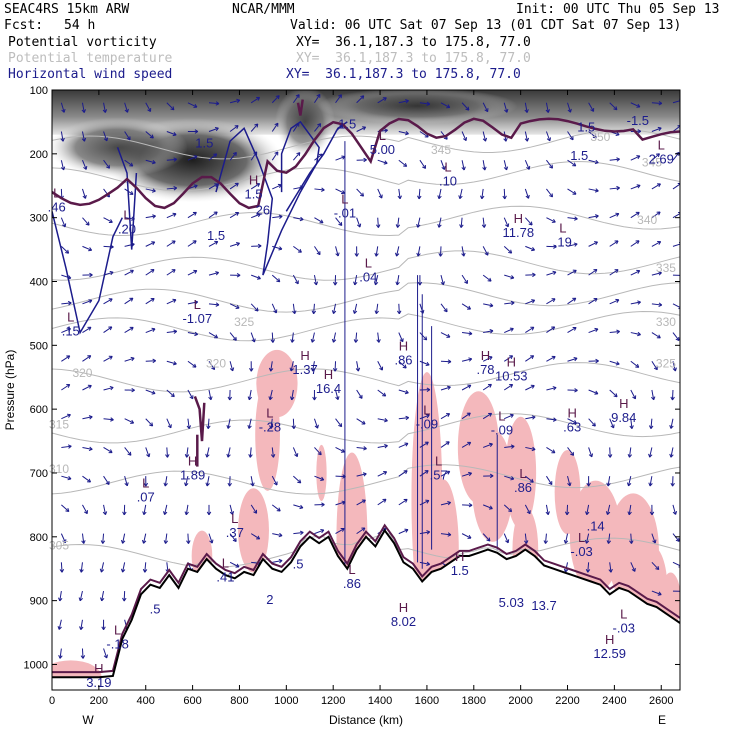  Describe the element at coordinates (366, 720) in the screenshot. I see `x-axis-title: Distance (km)` at that location.